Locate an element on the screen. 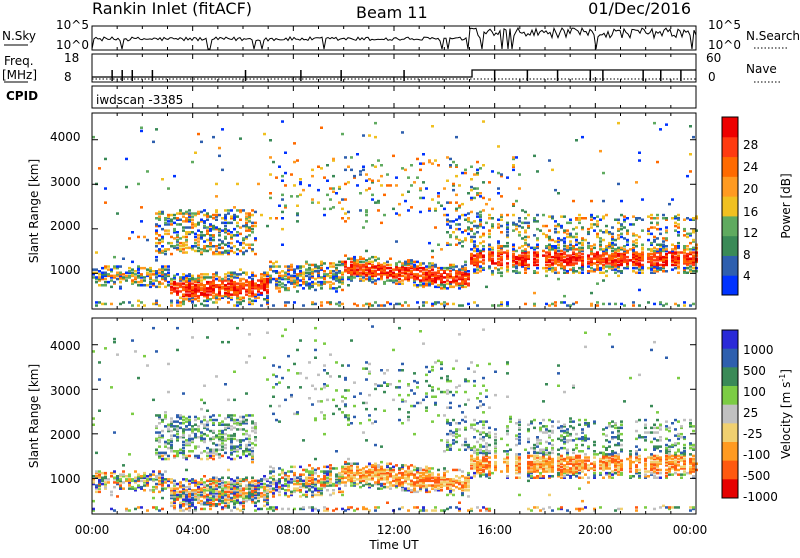 This screenshot has width=800, height=558. cpid-label: CPID is located at coordinates (22, 96).